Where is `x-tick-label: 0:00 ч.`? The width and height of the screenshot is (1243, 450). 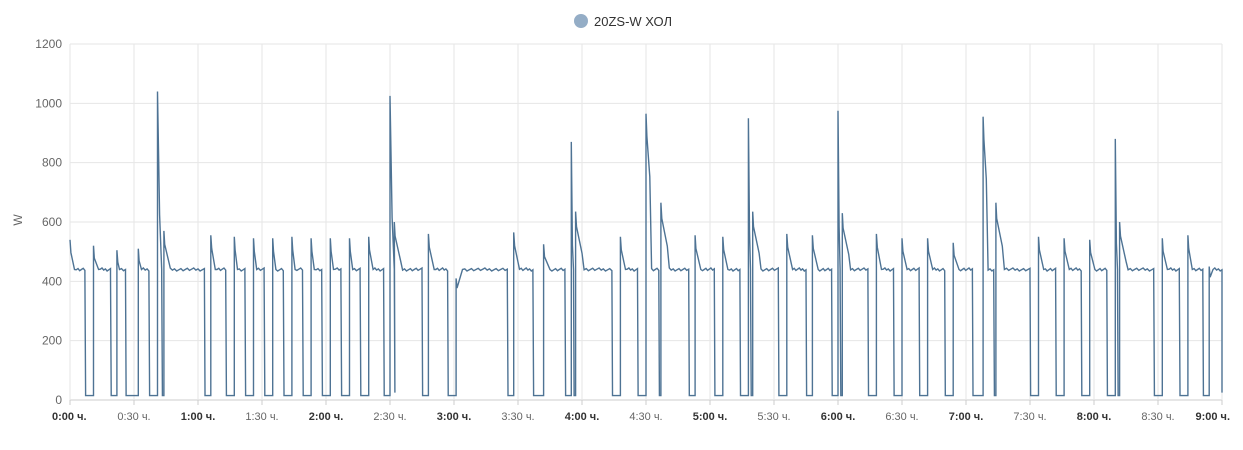 x-tick-label: 0:00 ч. is located at coordinates (69, 417).